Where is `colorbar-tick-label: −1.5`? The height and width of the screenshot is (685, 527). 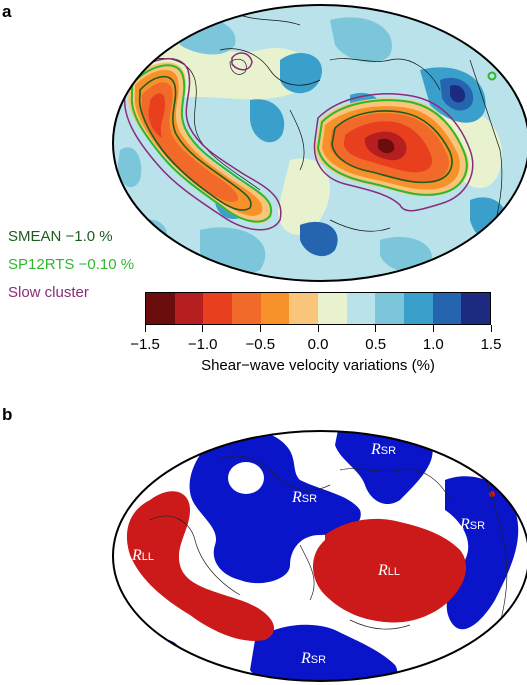 colorbar-tick-label: −1.5 is located at coordinates (145, 344).